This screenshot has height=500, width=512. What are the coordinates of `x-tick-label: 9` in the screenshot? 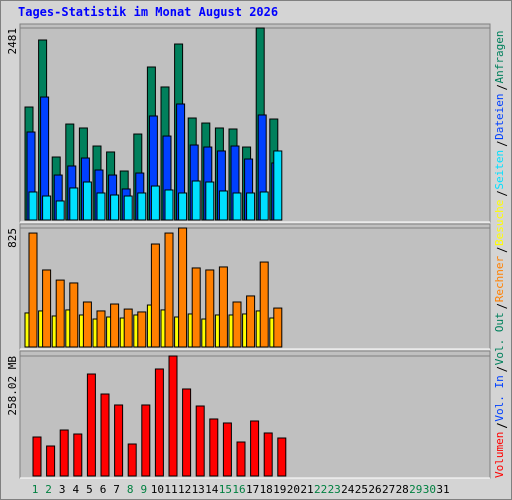 It's located at (143, 489).